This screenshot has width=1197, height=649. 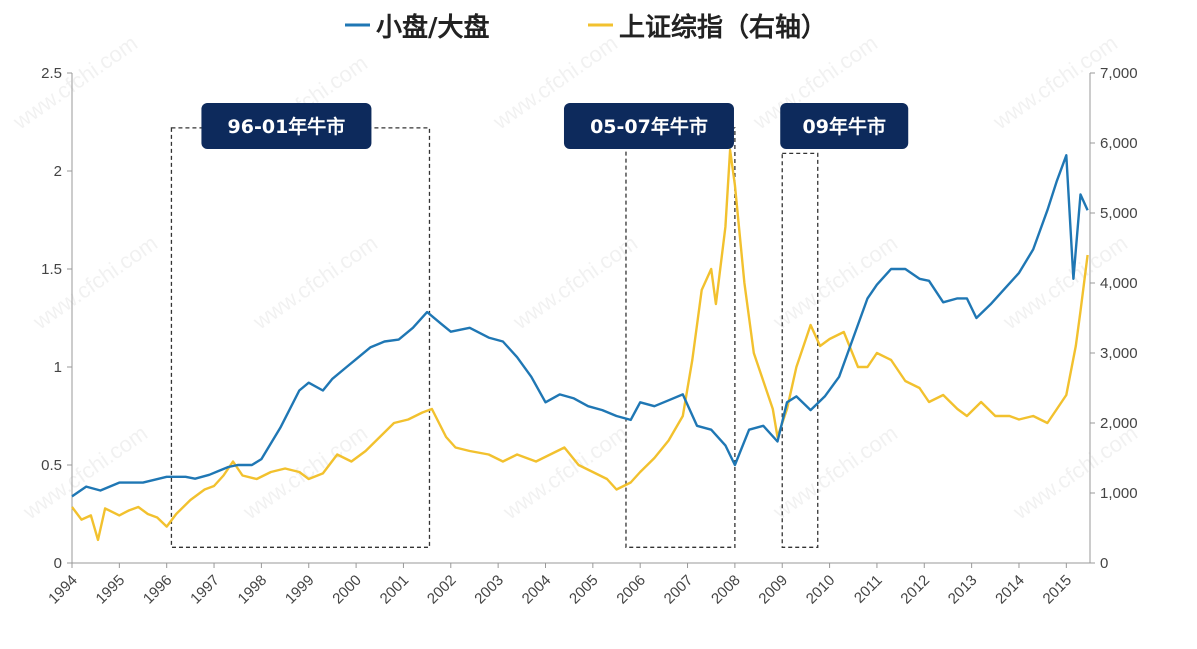 I want to click on x-tick-label: 2001, so click(x=395, y=590).